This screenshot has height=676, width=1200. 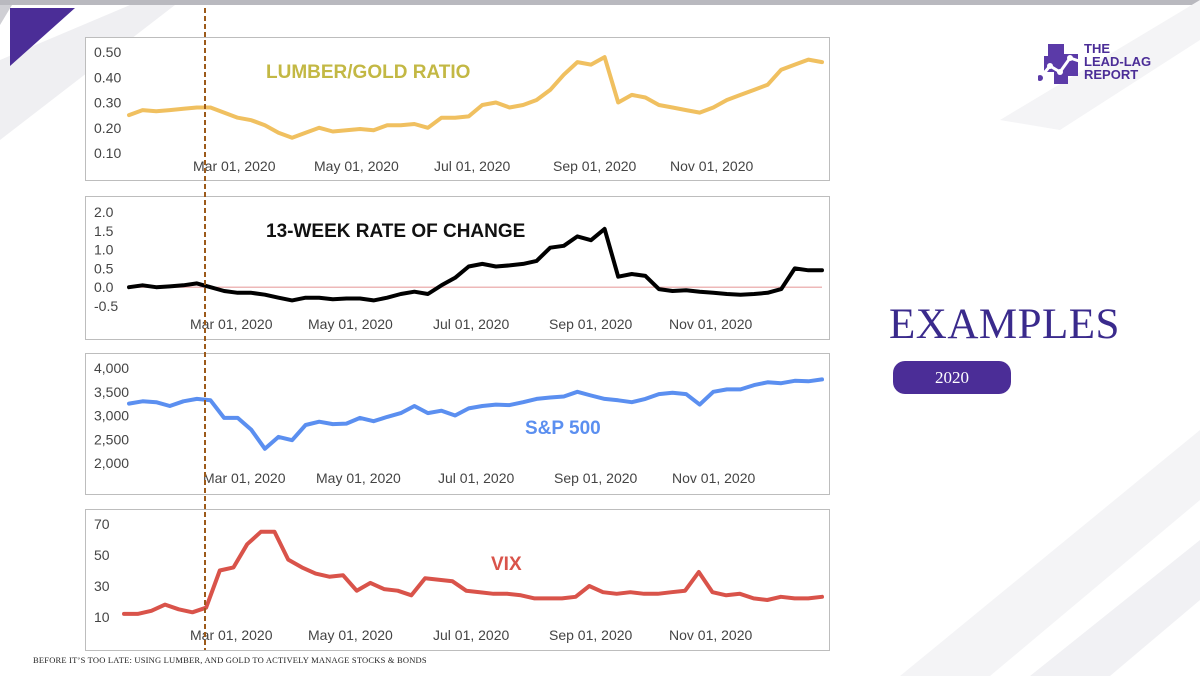 What do you see at coordinates (563, 428) in the screenshot?
I see `chart-title: S&P 500` at bounding box center [563, 428].